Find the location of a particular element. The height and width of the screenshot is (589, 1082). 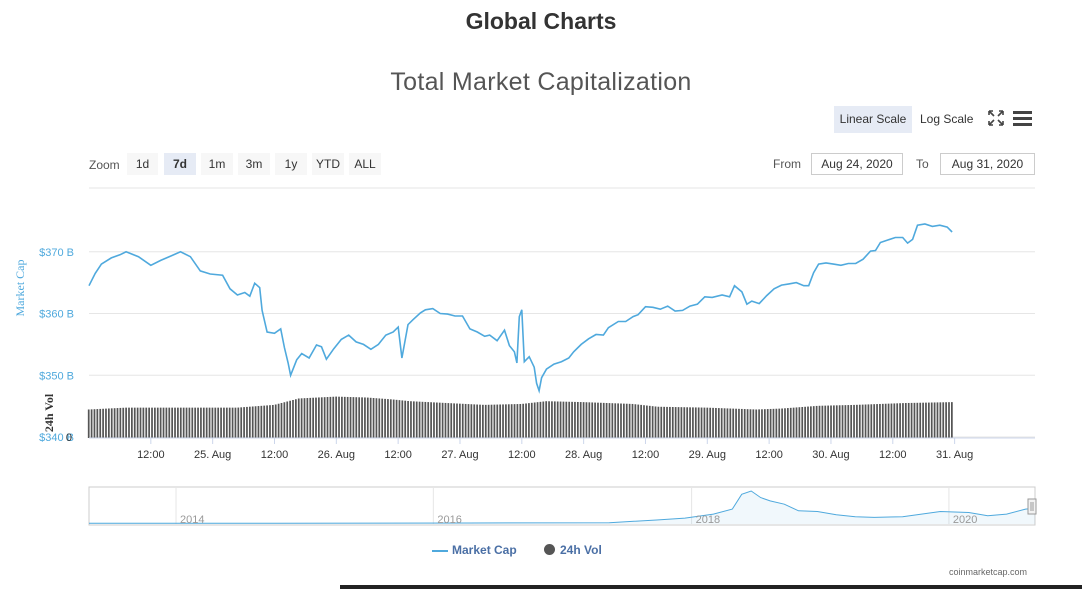

zoom-7d-button: 7d is located at coordinates (180, 164).